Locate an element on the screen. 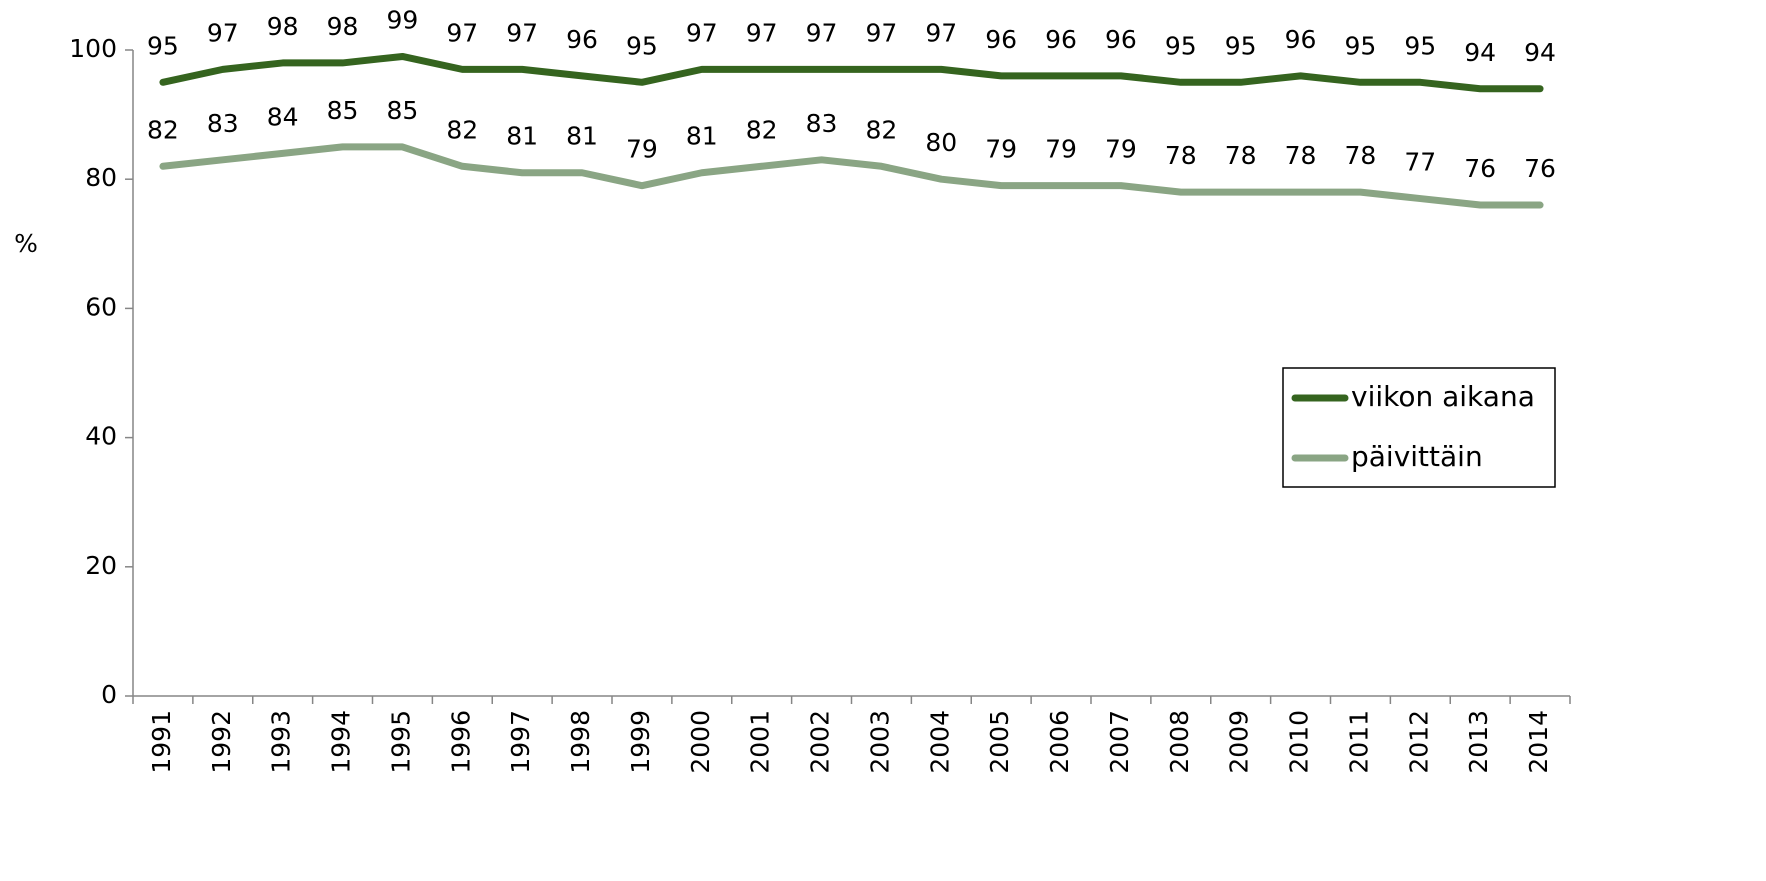 The image size is (1766, 881). x-tick-label: 2002 is located at coordinates (820, 742).